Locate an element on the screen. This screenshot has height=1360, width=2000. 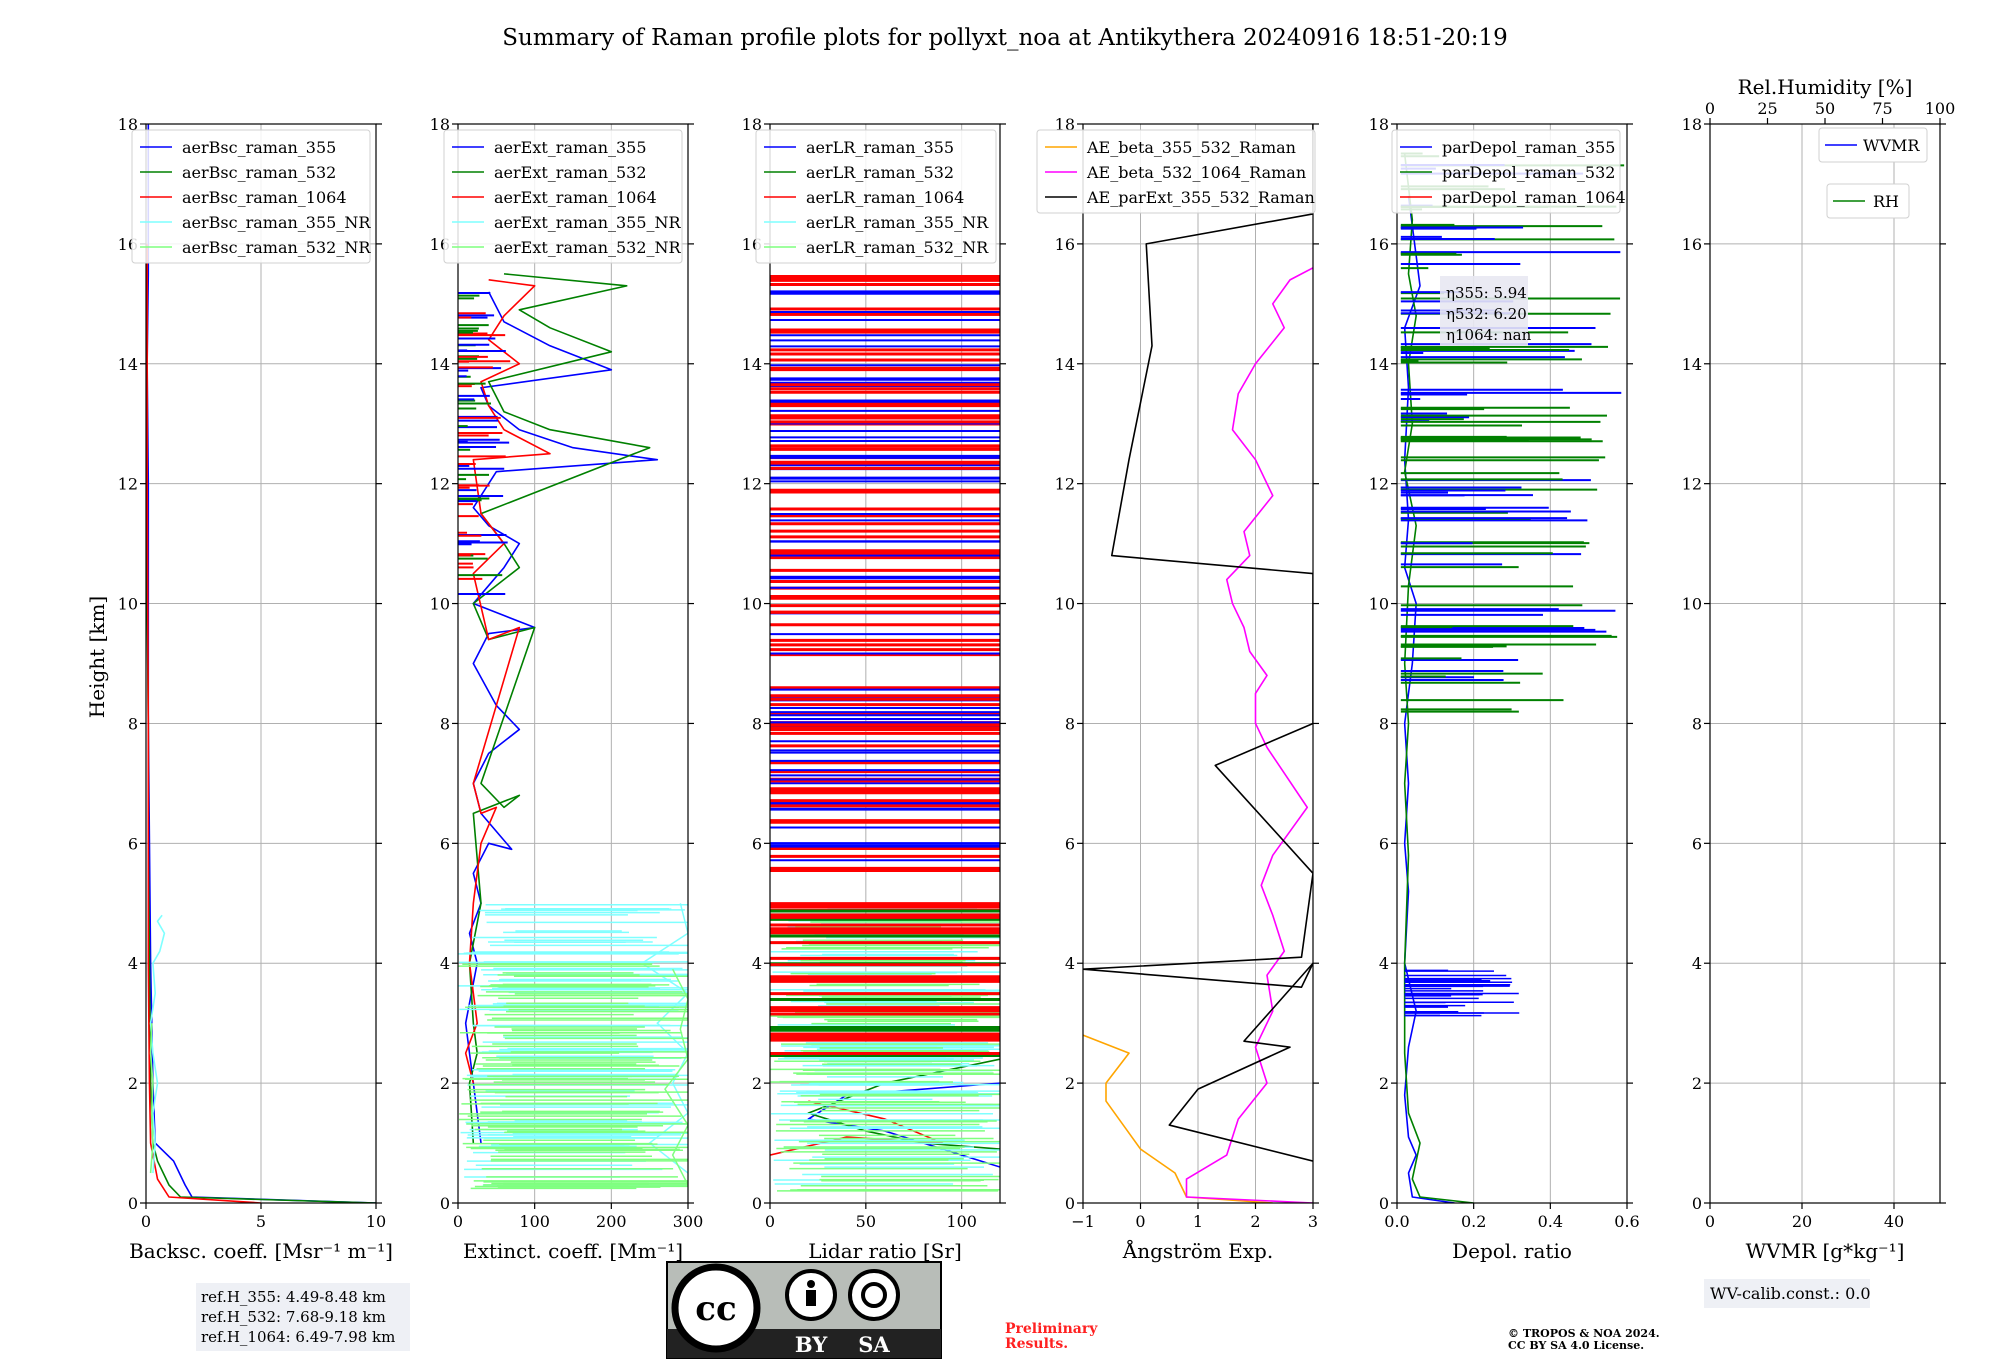
by-person-head is located at coordinates (811, 1284).